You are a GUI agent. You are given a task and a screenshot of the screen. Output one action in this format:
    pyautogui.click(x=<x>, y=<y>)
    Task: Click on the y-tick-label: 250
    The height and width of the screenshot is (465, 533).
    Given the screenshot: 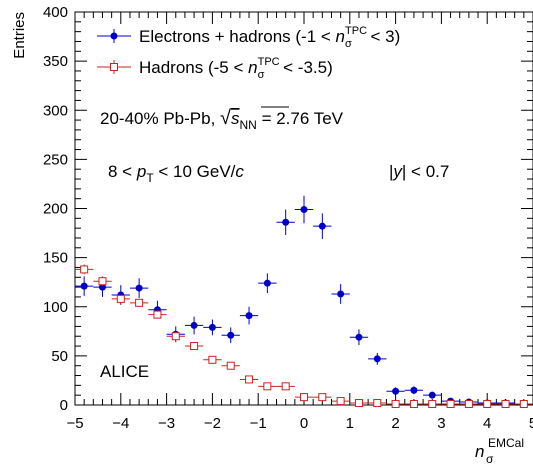 What is the action you would take?
    pyautogui.click(x=55, y=159)
    